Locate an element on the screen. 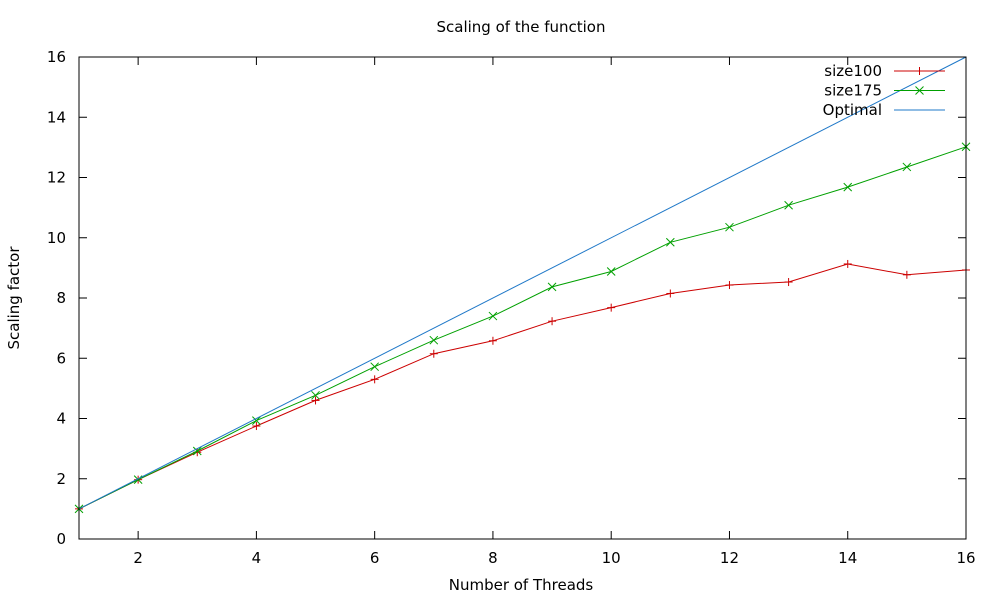  legend-label: size175 is located at coordinates (853, 91).